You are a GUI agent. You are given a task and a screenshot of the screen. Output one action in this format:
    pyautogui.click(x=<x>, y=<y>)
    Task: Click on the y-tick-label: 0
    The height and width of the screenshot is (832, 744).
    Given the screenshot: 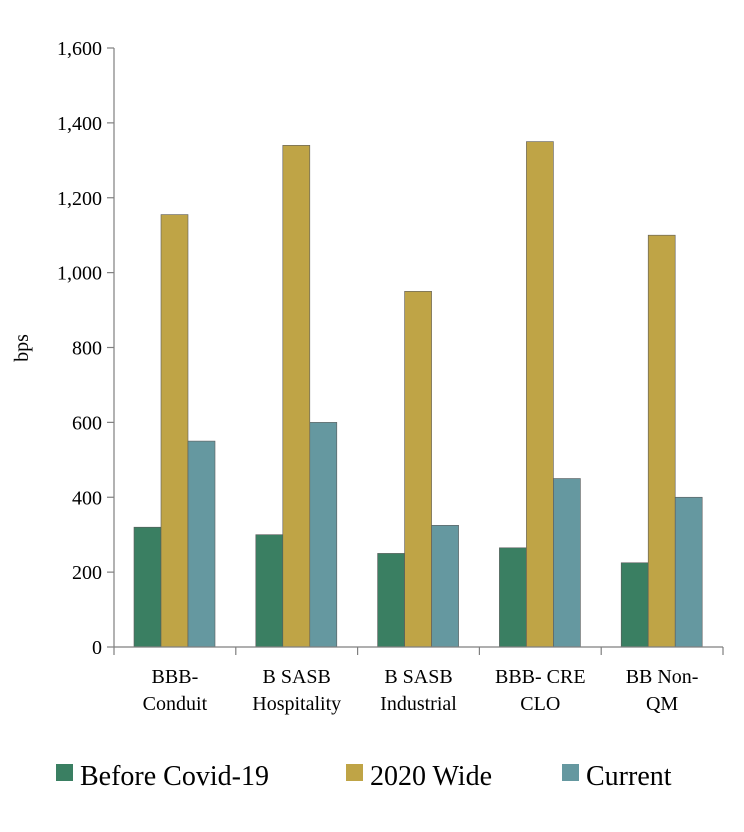 What is the action you would take?
    pyautogui.click(x=97, y=648)
    